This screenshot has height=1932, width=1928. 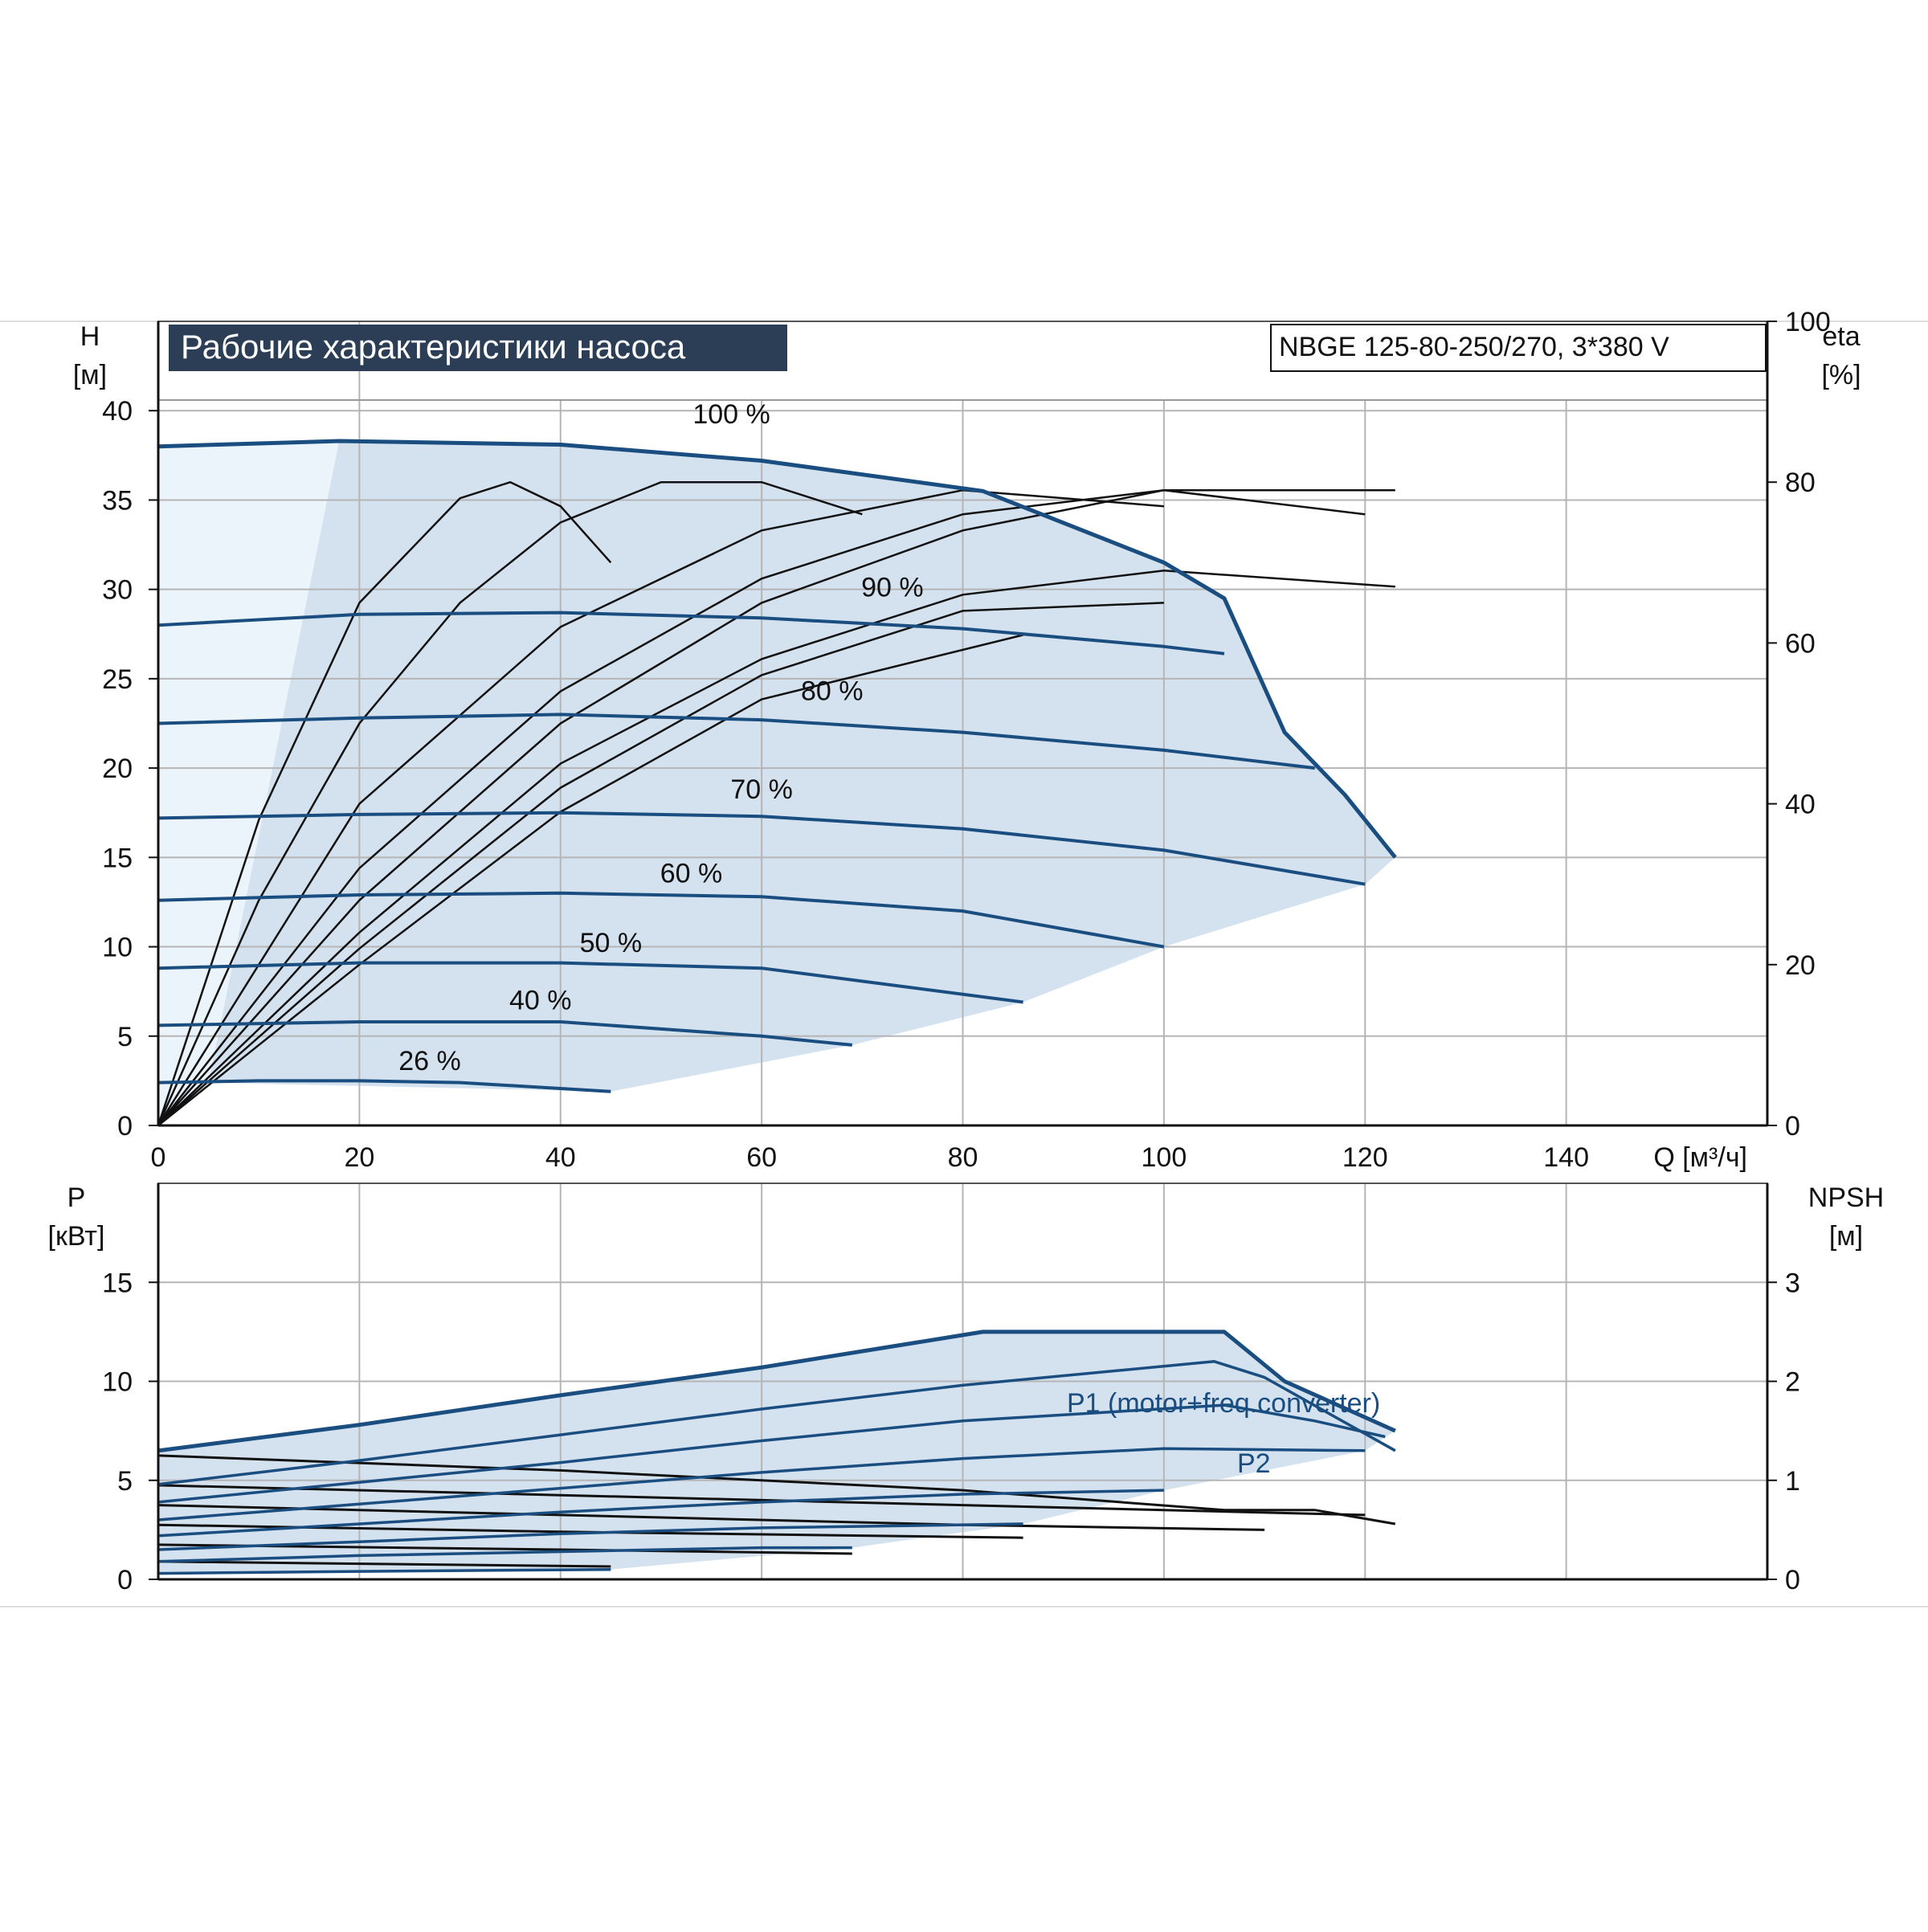 I want to click on model-label: NBGE 125-80-250/270, 3*380 V, so click(x=1474, y=347).